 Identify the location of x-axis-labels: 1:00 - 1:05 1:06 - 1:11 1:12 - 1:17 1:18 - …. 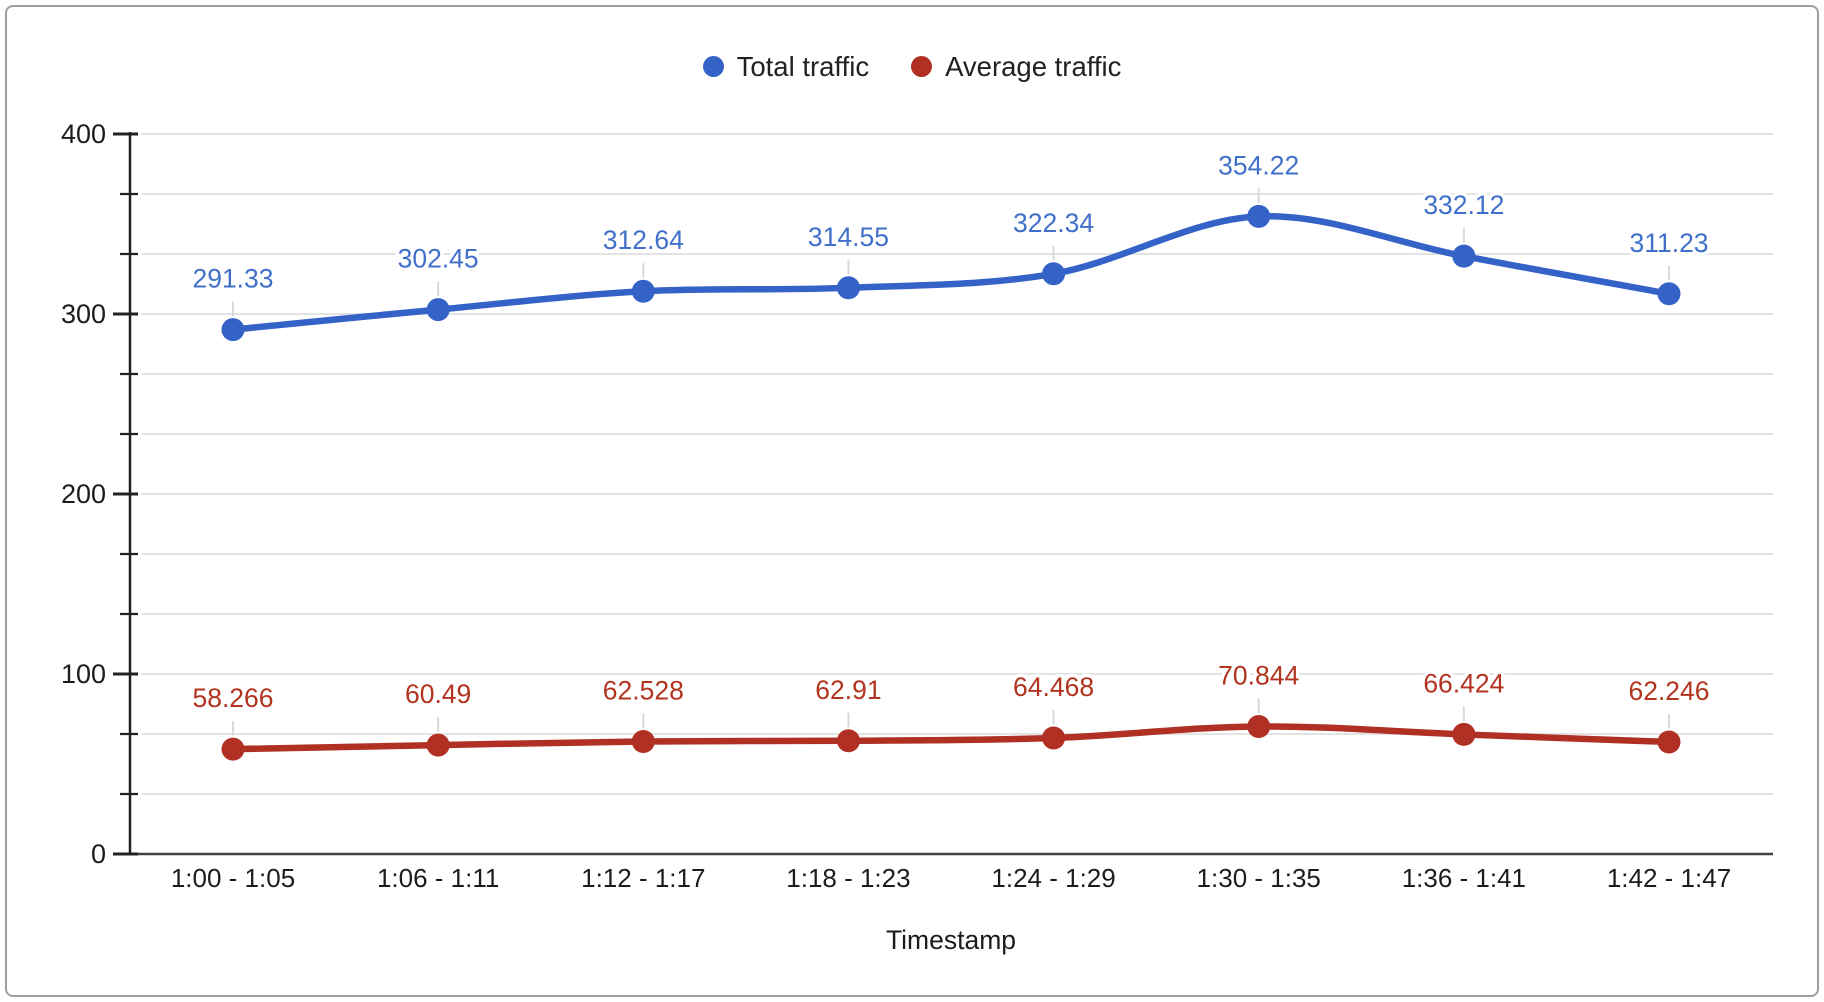
(951, 878).